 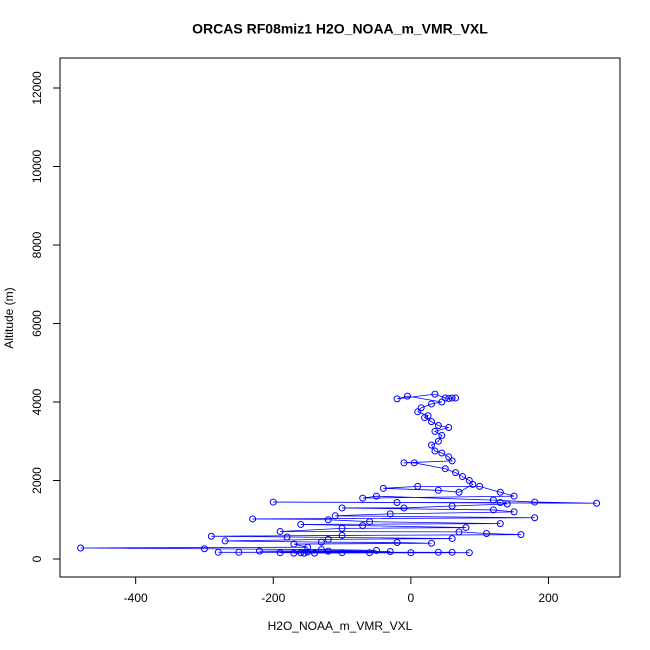 I want to click on y-tick-label: 8000, so click(x=37, y=244).